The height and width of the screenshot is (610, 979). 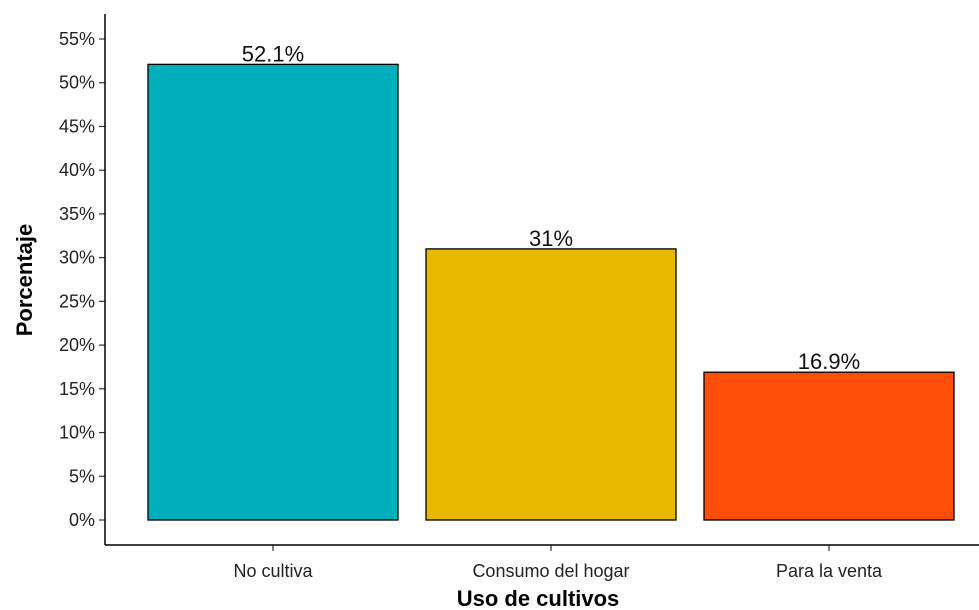 What do you see at coordinates (77, 258) in the screenshot?
I see `y-tick-label: 30%` at bounding box center [77, 258].